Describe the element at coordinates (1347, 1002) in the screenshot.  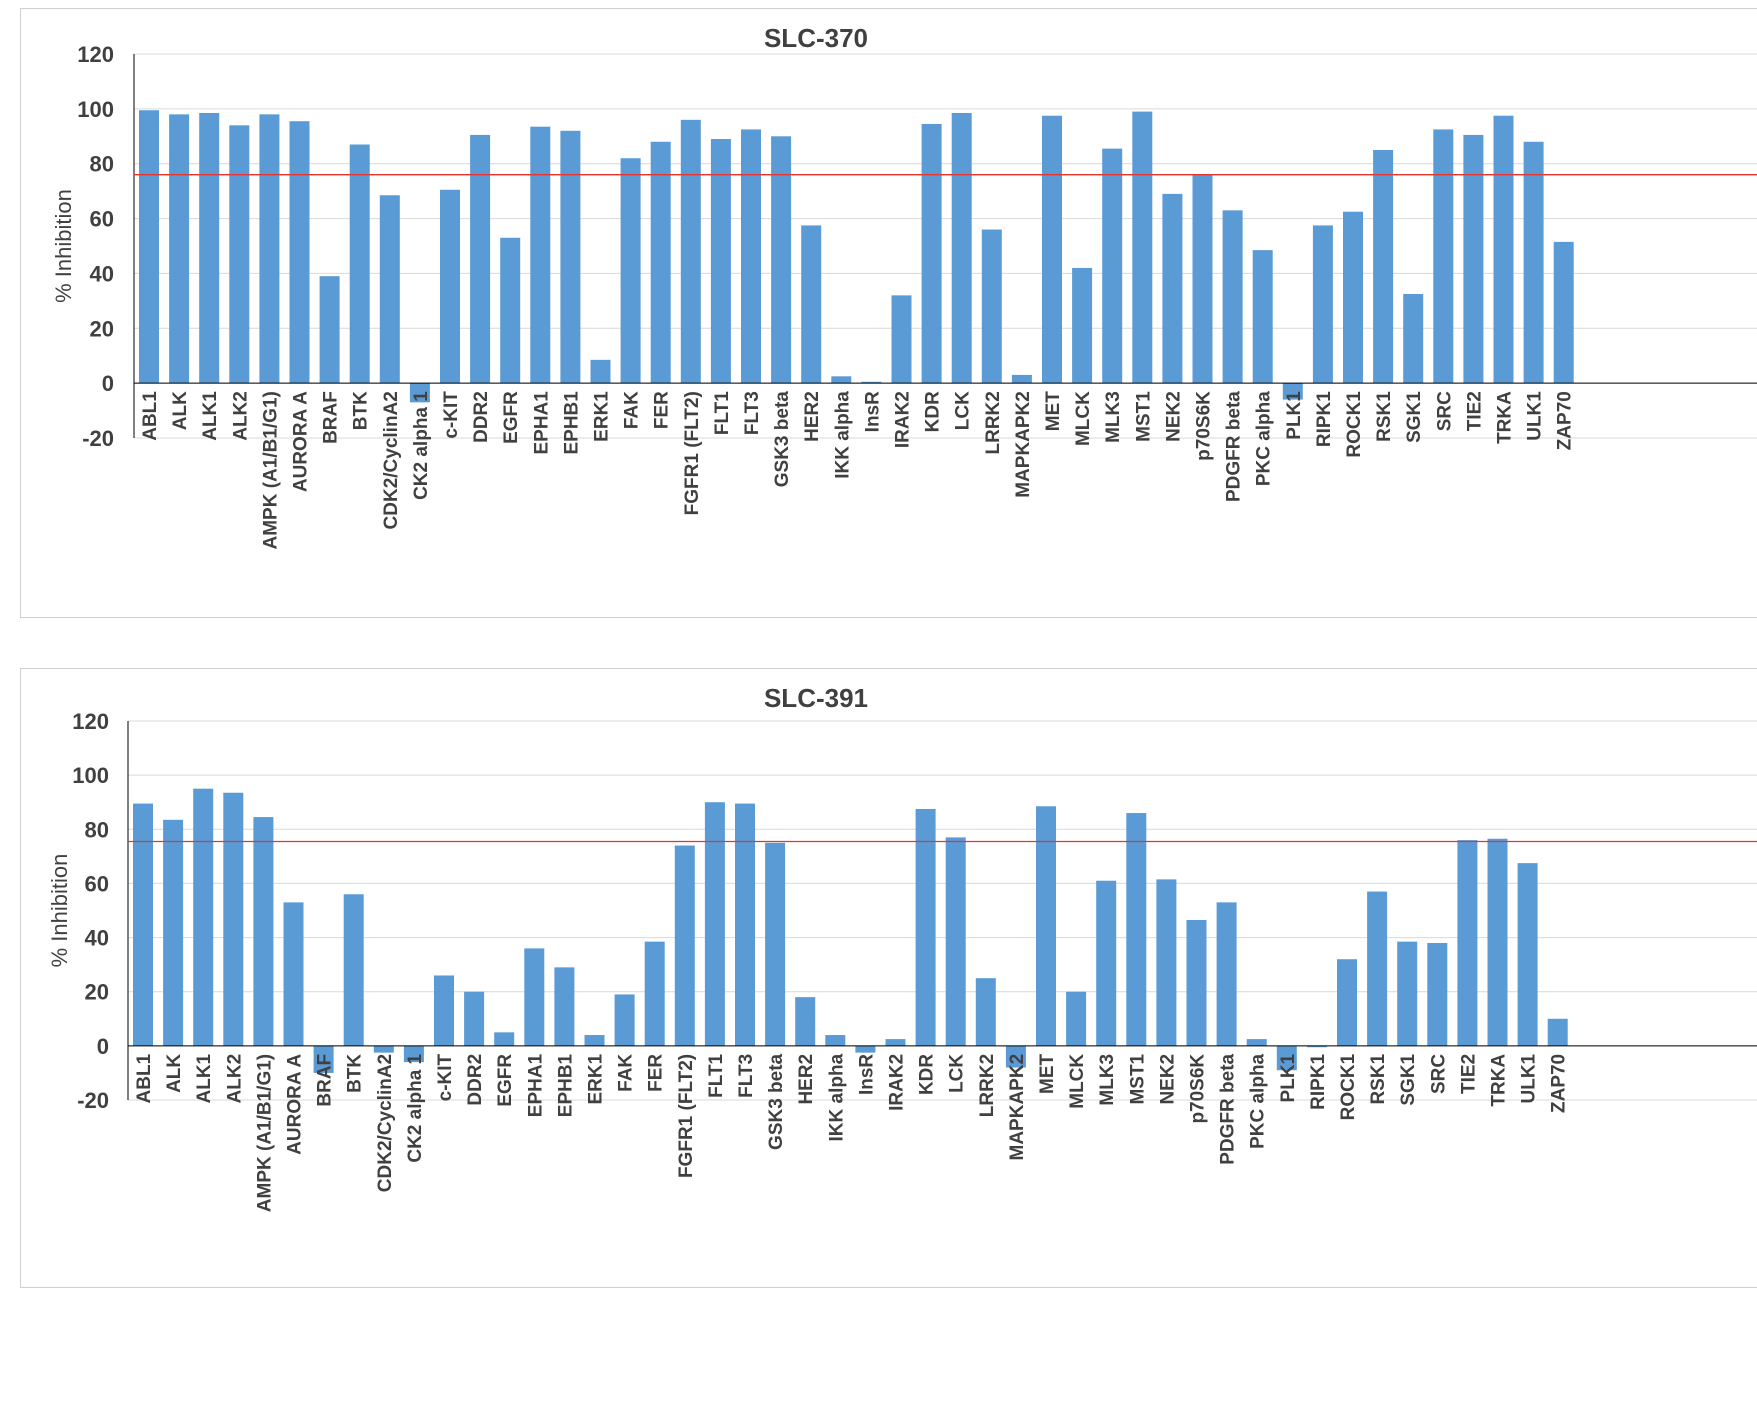
I see `bar-rock1` at that location.